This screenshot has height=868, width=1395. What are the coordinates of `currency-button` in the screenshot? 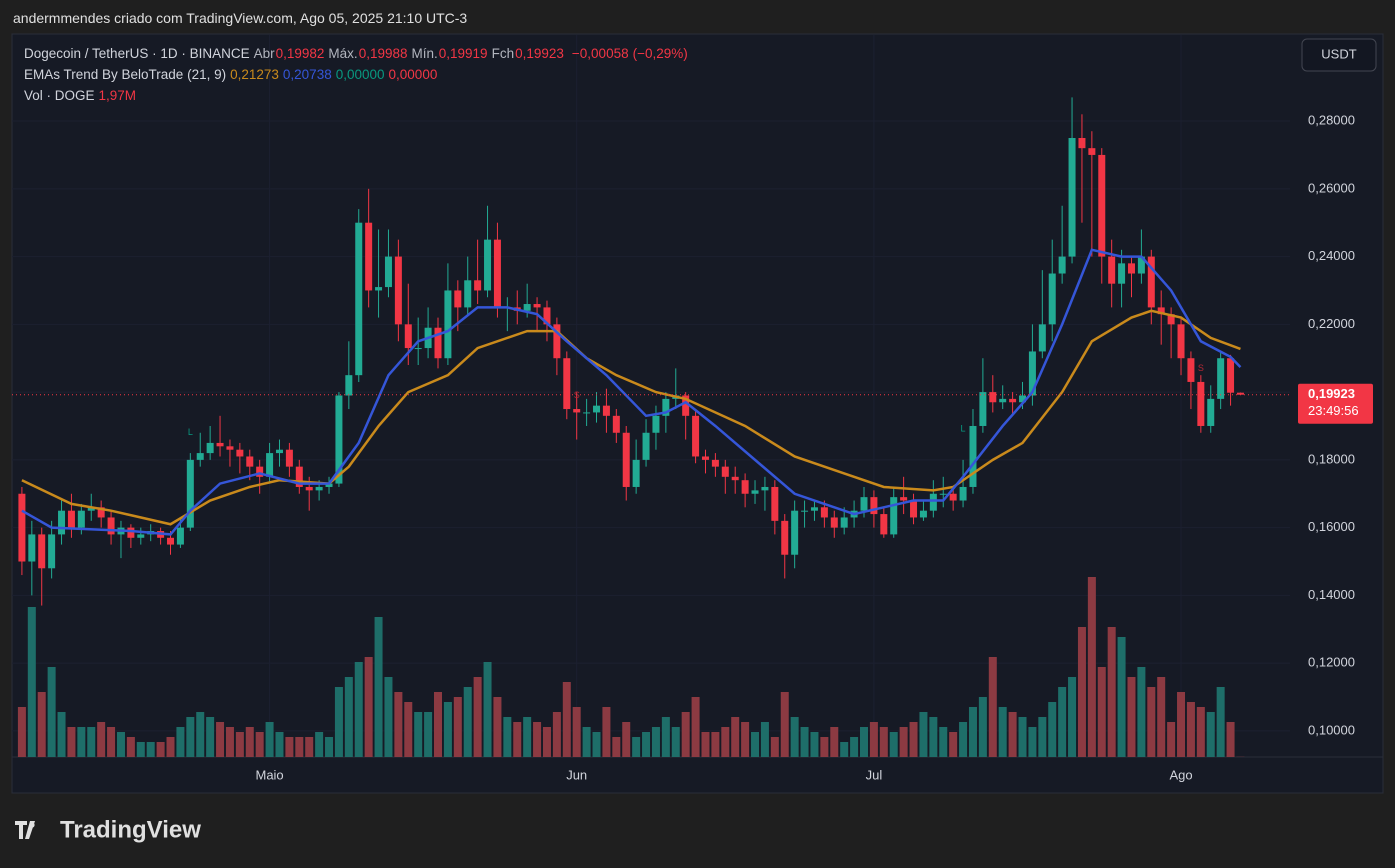 It's located at (1339, 55).